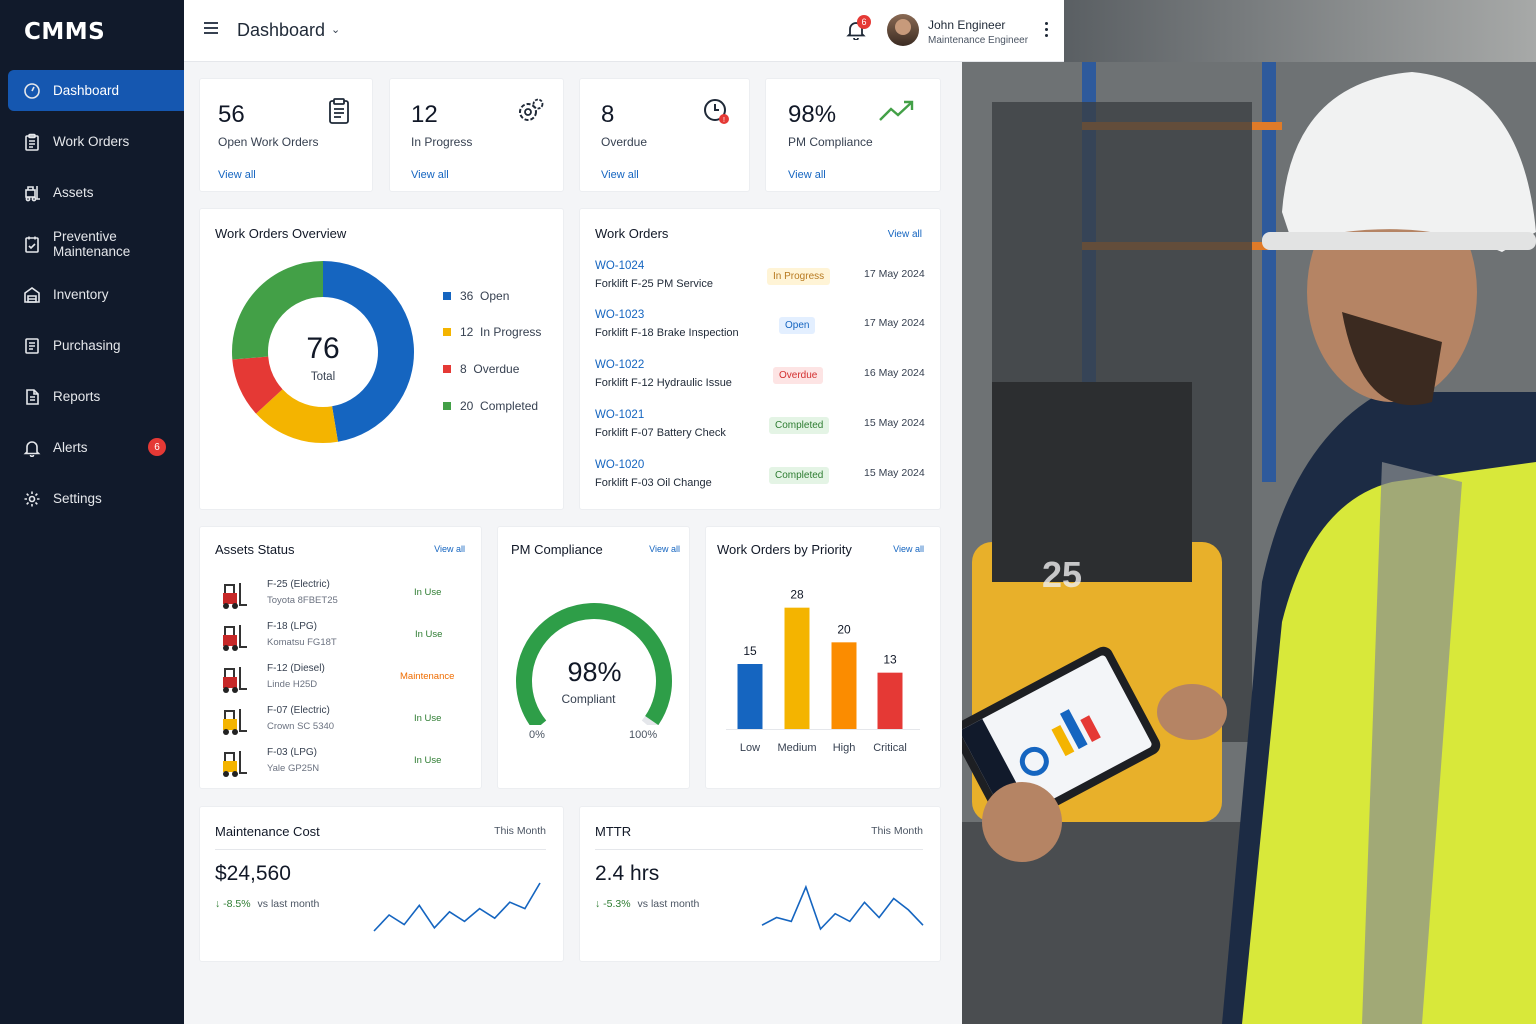 The height and width of the screenshot is (1024, 1536). What do you see at coordinates (796, 748) in the screenshot?
I see `category-label: Medium` at bounding box center [796, 748].